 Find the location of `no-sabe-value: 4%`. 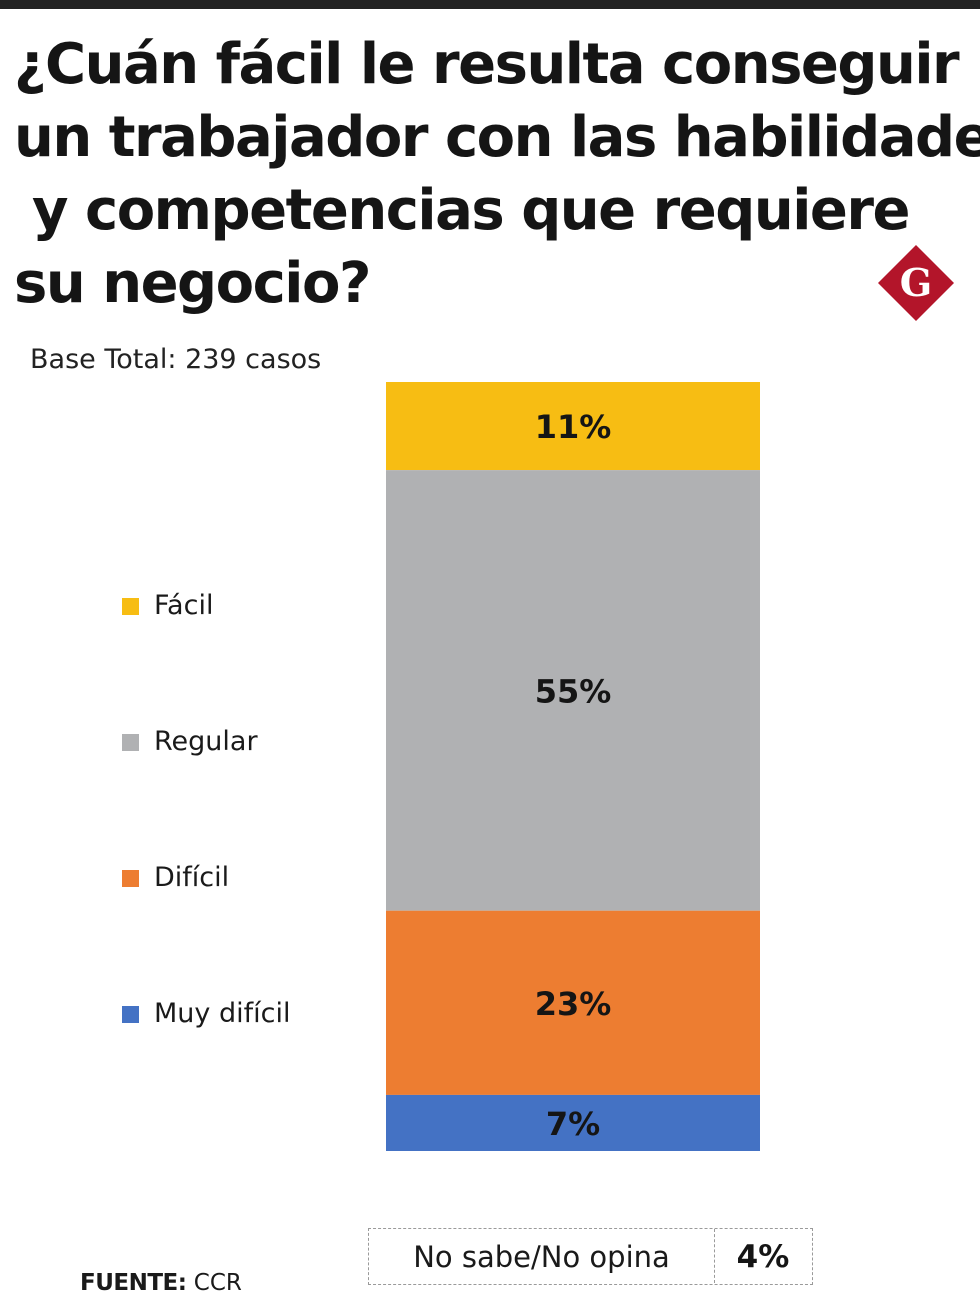

no-sabe-value: 4% is located at coordinates (763, 1257).